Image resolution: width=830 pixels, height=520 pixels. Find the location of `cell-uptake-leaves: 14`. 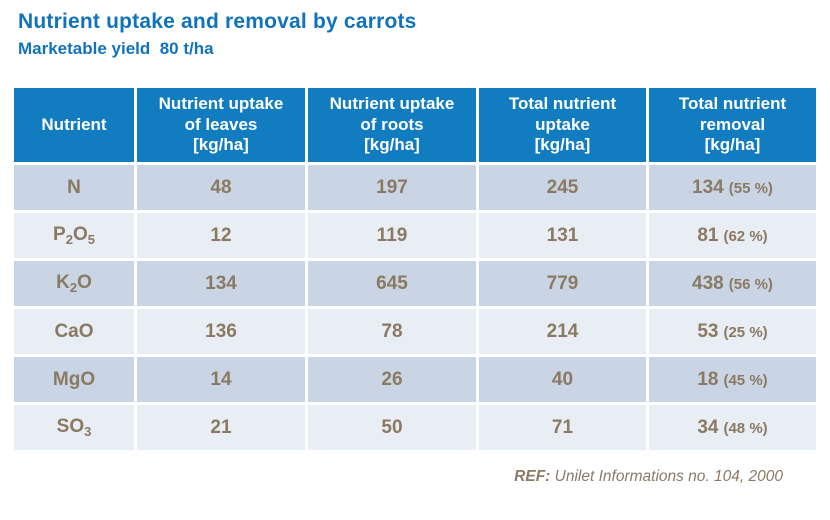

cell-uptake-leaves: 14 is located at coordinates (221, 379).